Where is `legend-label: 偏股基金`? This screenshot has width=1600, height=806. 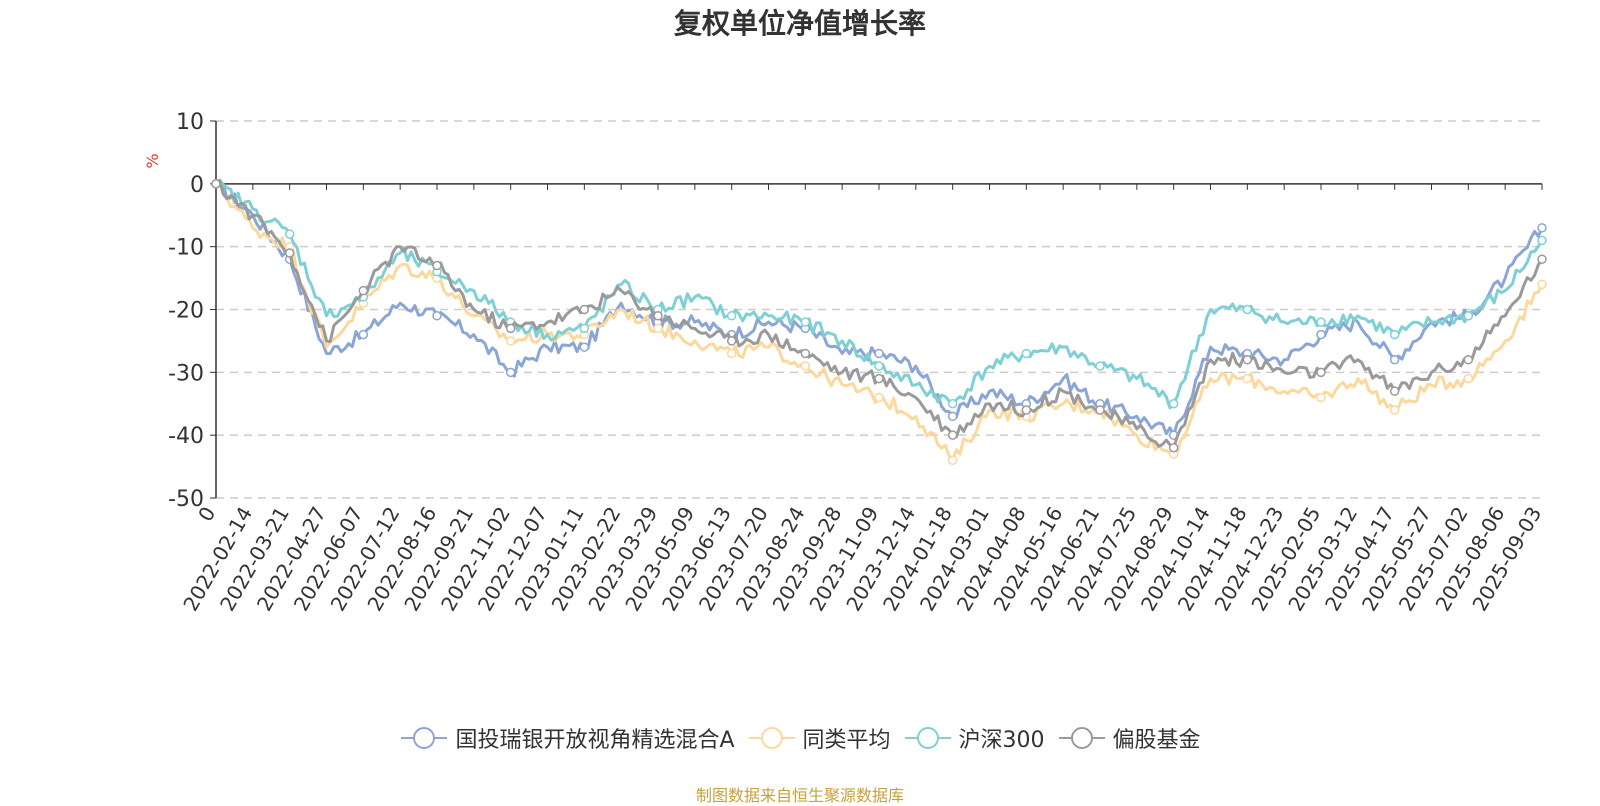
legend-label: 偏股基金 is located at coordinates (1156, 740).